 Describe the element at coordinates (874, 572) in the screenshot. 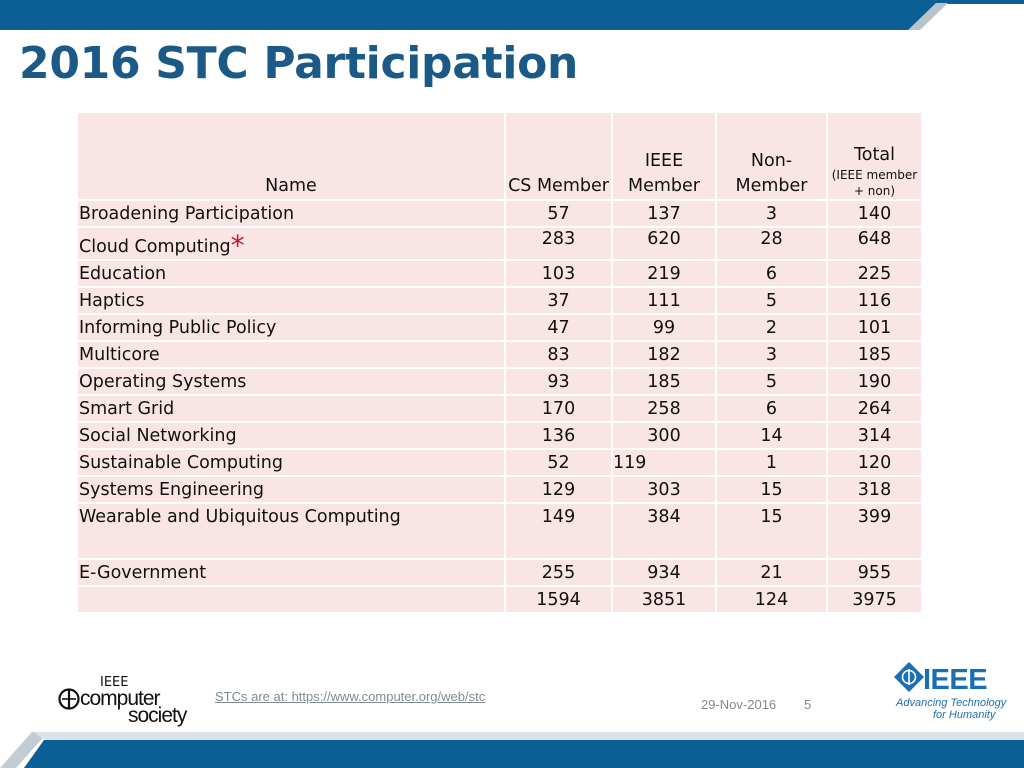

I see `row-total: 955` at that location.